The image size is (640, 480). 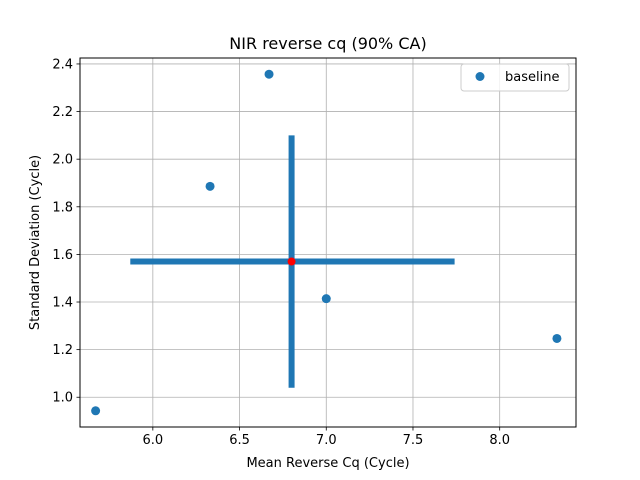 I want to click on center-point, so click(x=291, y=261).